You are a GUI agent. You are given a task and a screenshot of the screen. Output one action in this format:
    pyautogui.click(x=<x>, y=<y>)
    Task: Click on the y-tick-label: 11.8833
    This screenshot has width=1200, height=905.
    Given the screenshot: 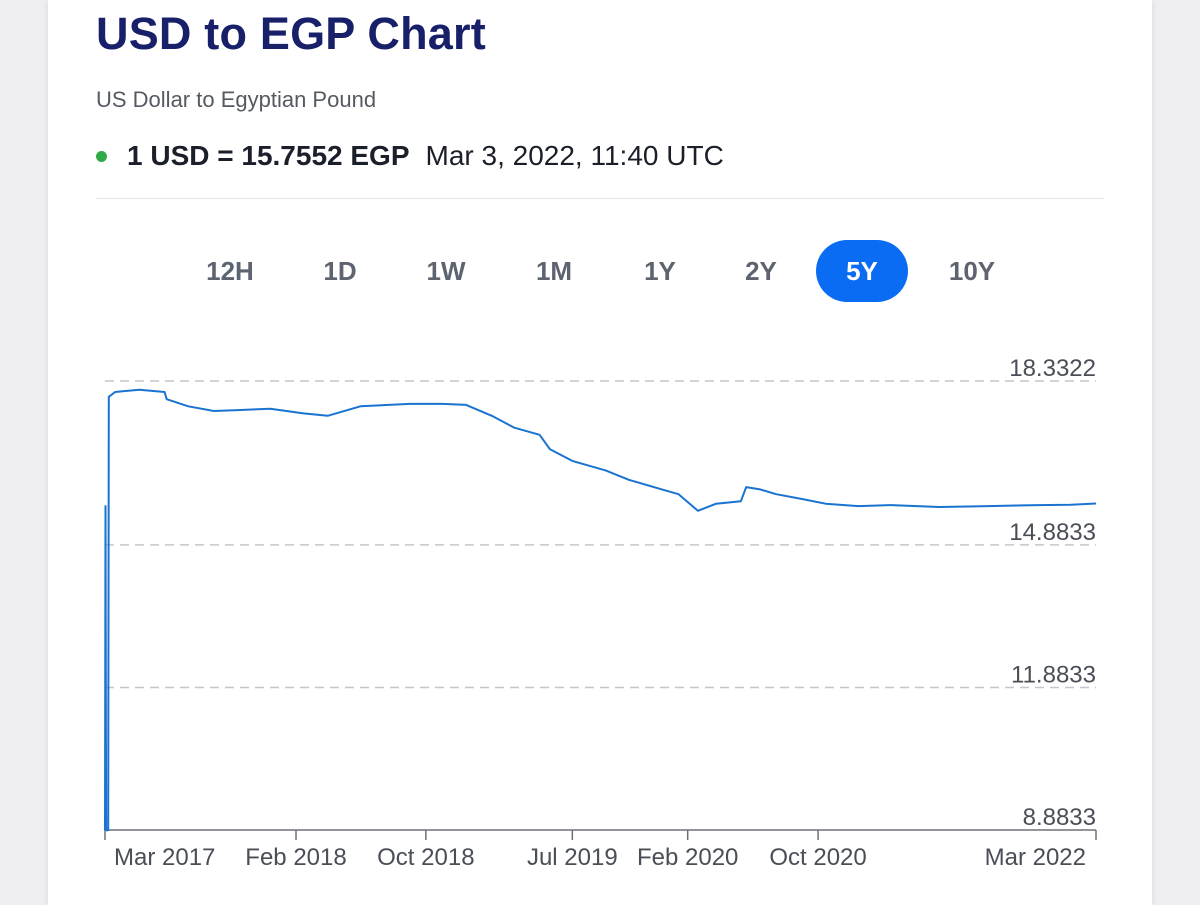 What is the action you would take?
    pyautogui.click(x=1053, y=674)
    